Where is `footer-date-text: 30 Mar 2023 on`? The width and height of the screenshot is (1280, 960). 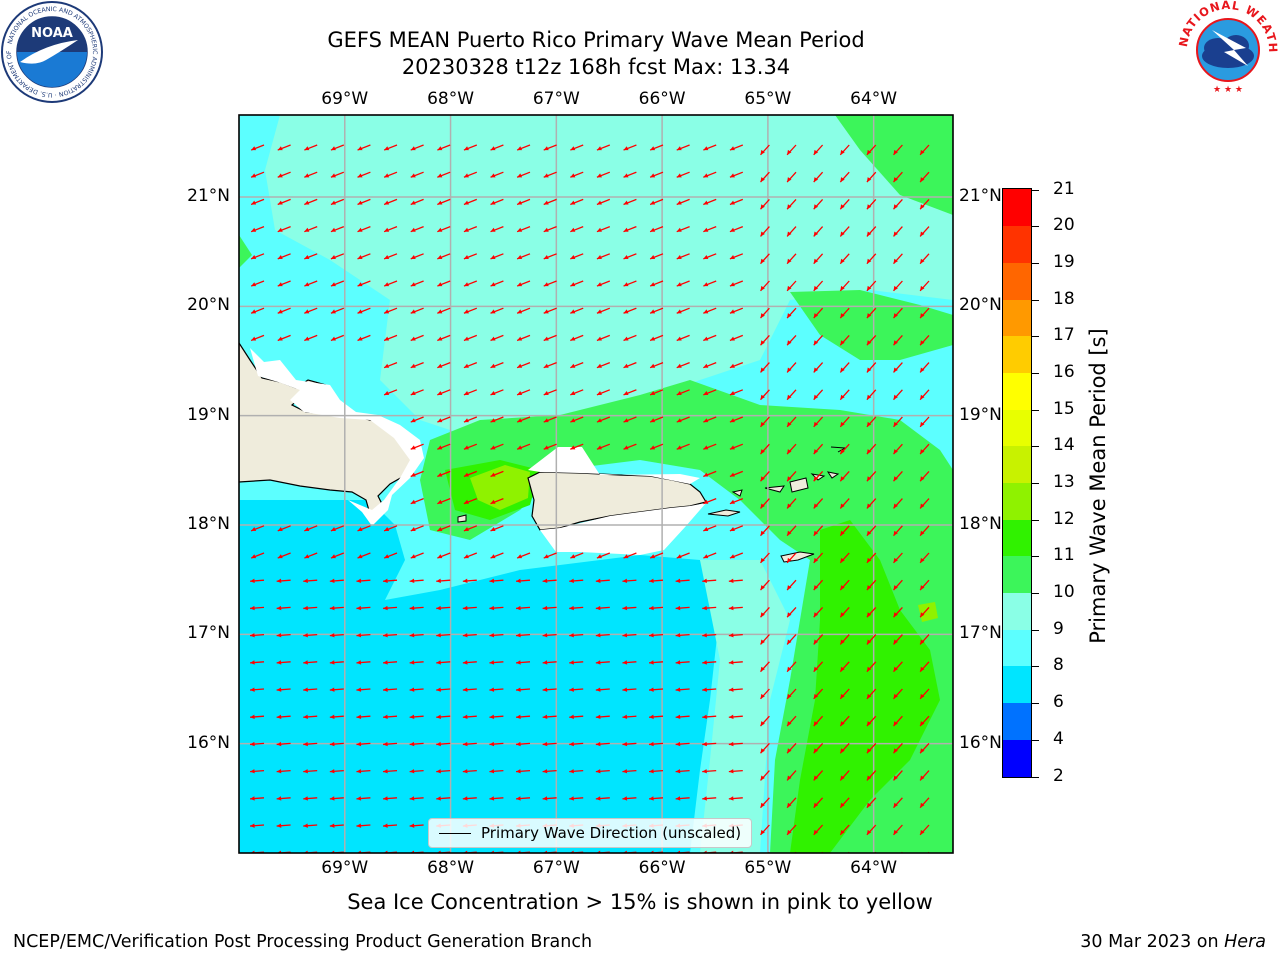
footer-date-text: 30 Mar 2023 on is located at coordinates (1149, 942).